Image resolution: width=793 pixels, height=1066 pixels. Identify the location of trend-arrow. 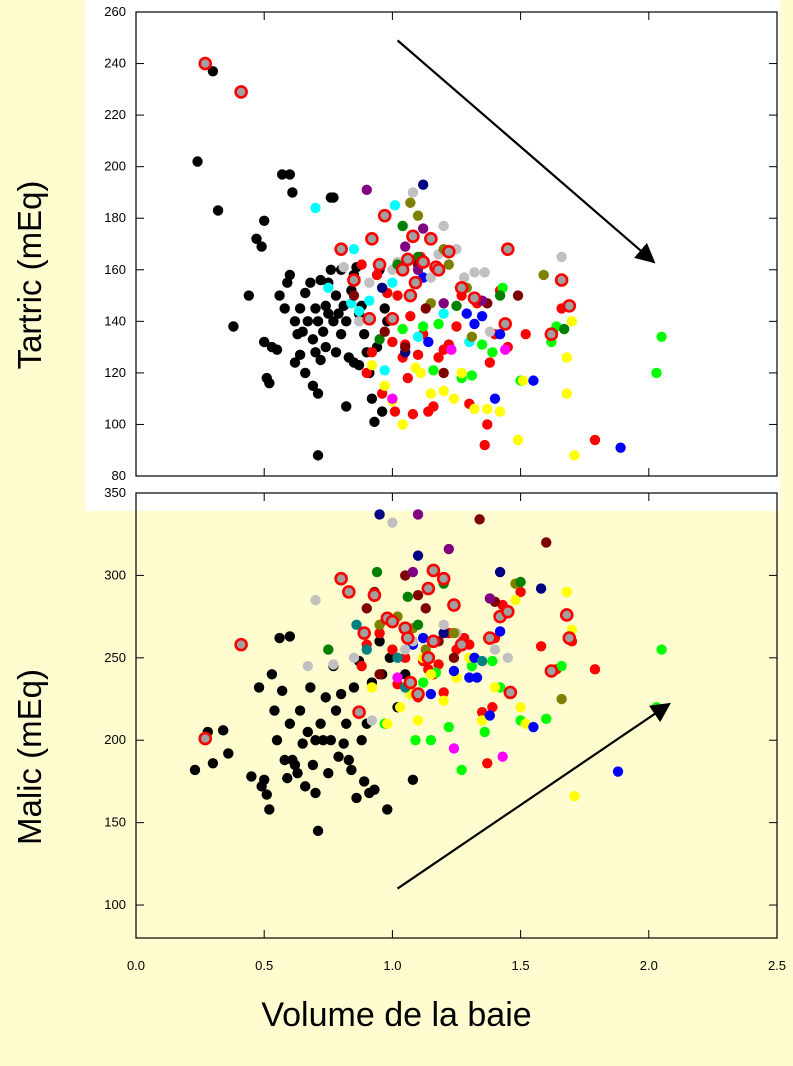
(533, 796).